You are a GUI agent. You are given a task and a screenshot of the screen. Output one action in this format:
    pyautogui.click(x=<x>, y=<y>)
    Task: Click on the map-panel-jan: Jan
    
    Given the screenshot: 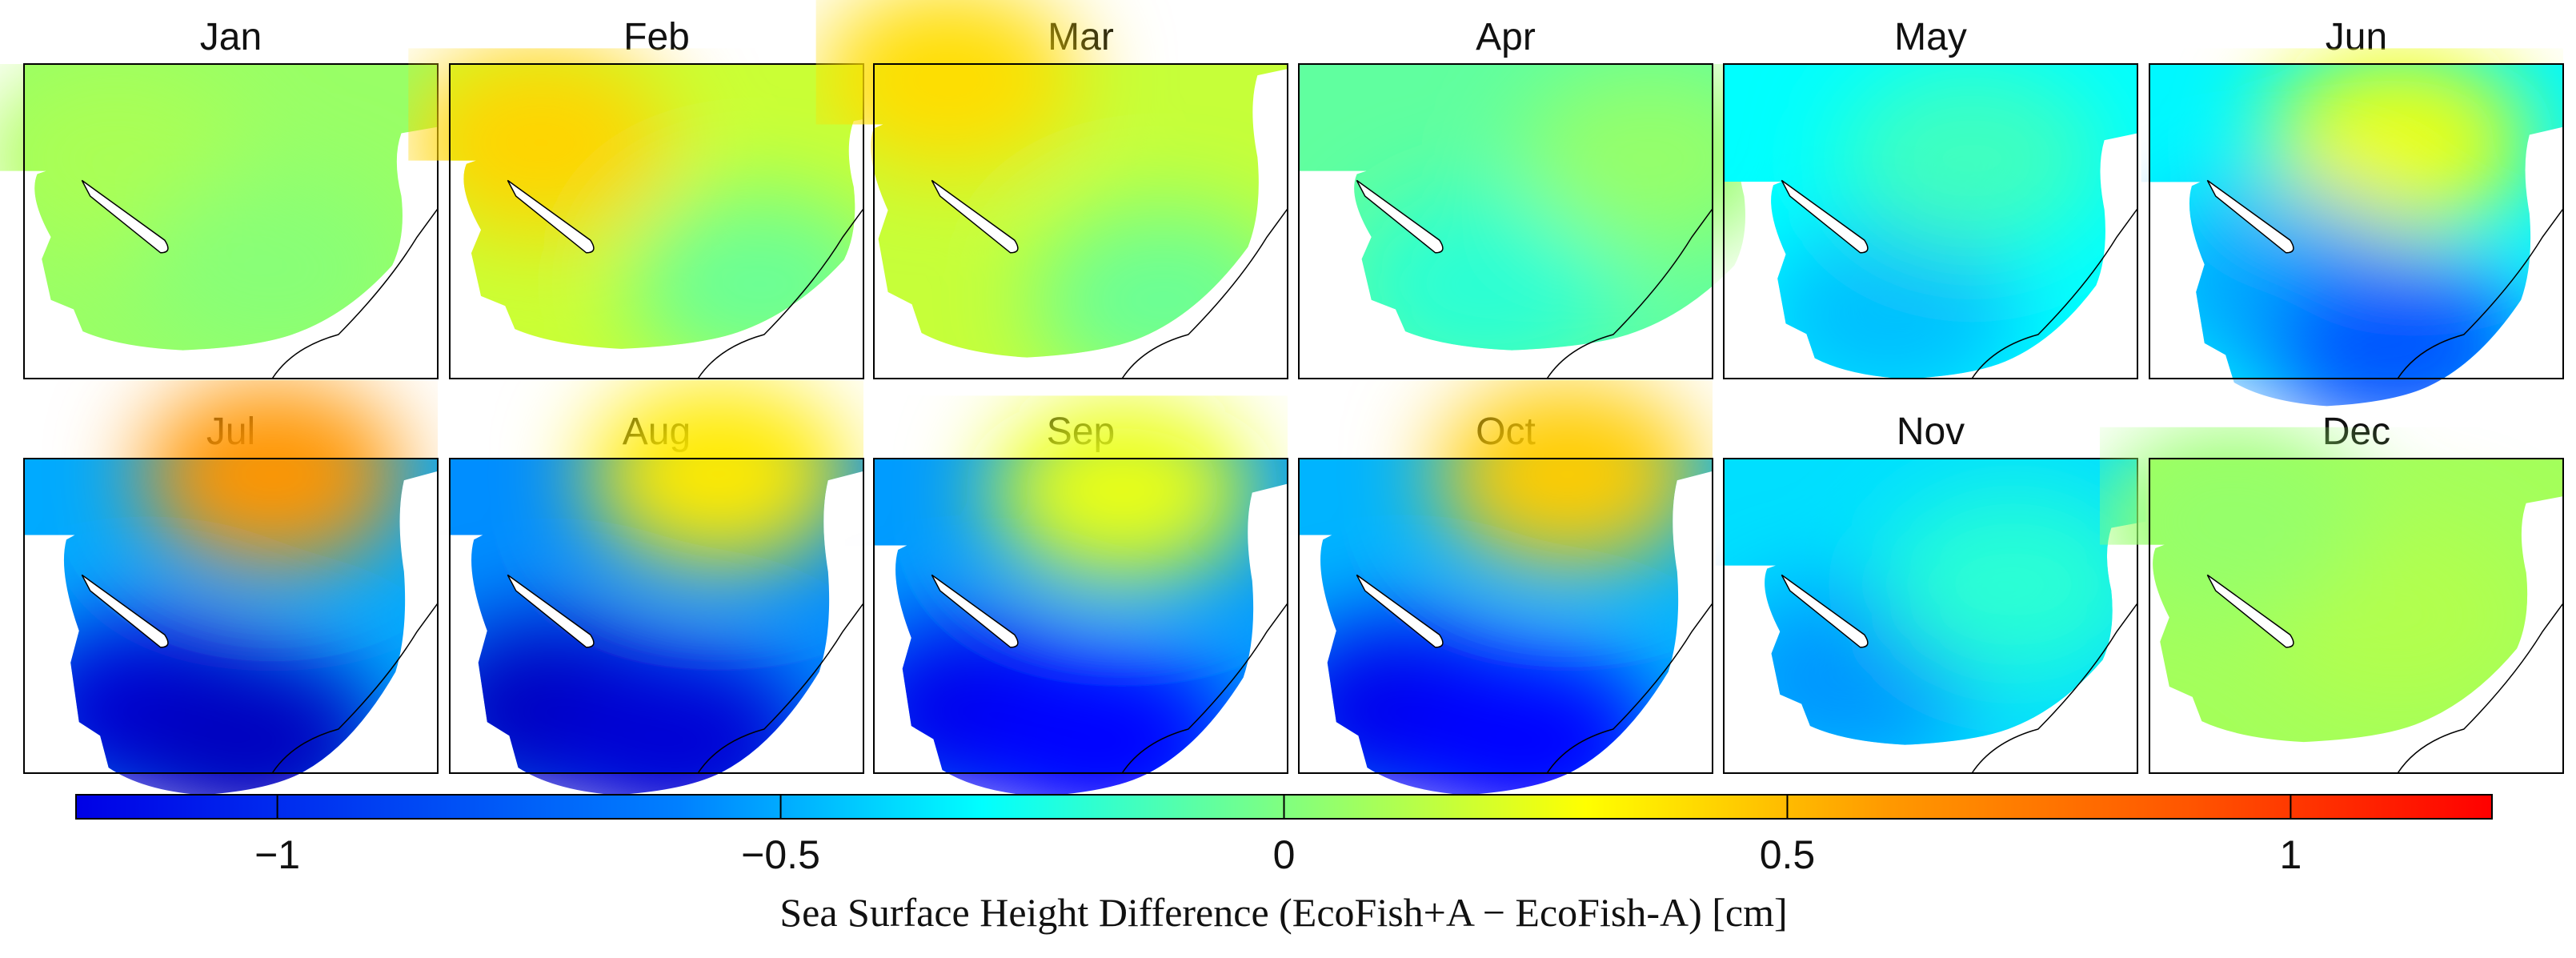 What is the action you would take?
    pyautogui.click(x=219, y=197)
    